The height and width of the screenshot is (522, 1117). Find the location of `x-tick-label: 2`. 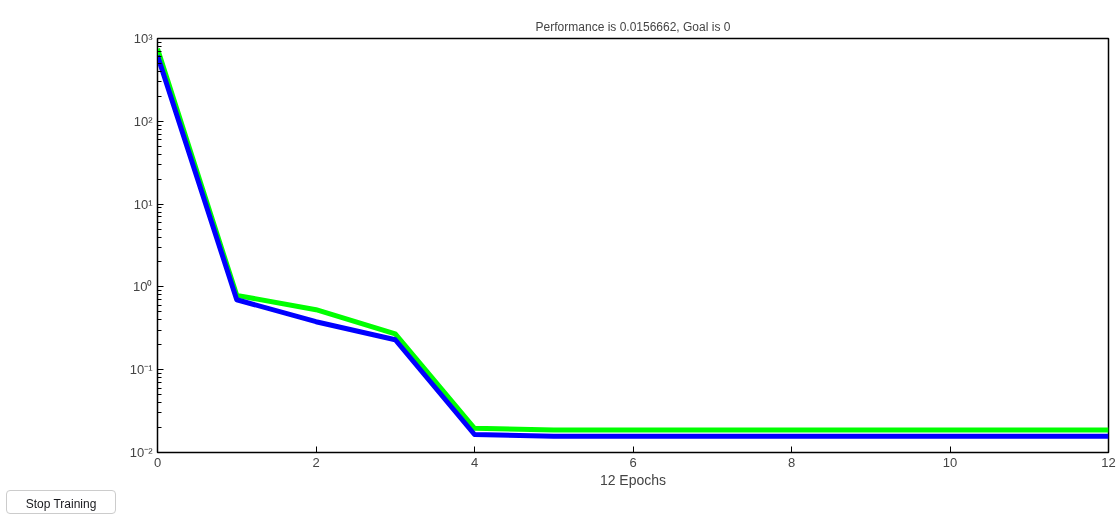

x-tick-label: 2 is located at coordinates (316, 462).